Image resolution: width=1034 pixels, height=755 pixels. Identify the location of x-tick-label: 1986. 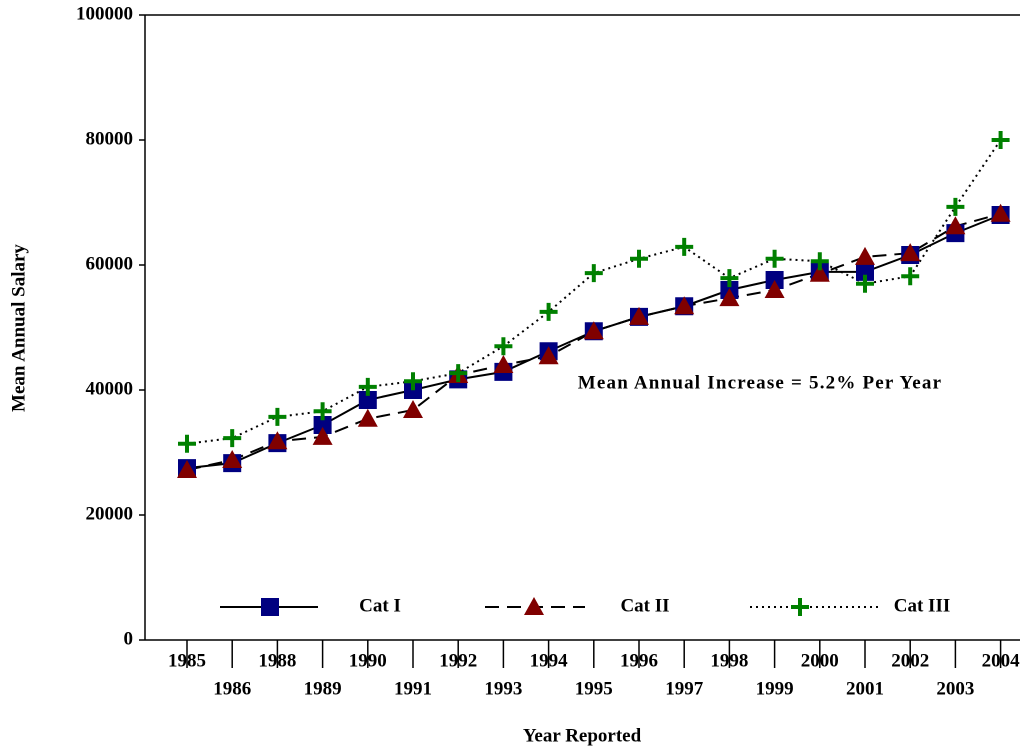
(232, 688).